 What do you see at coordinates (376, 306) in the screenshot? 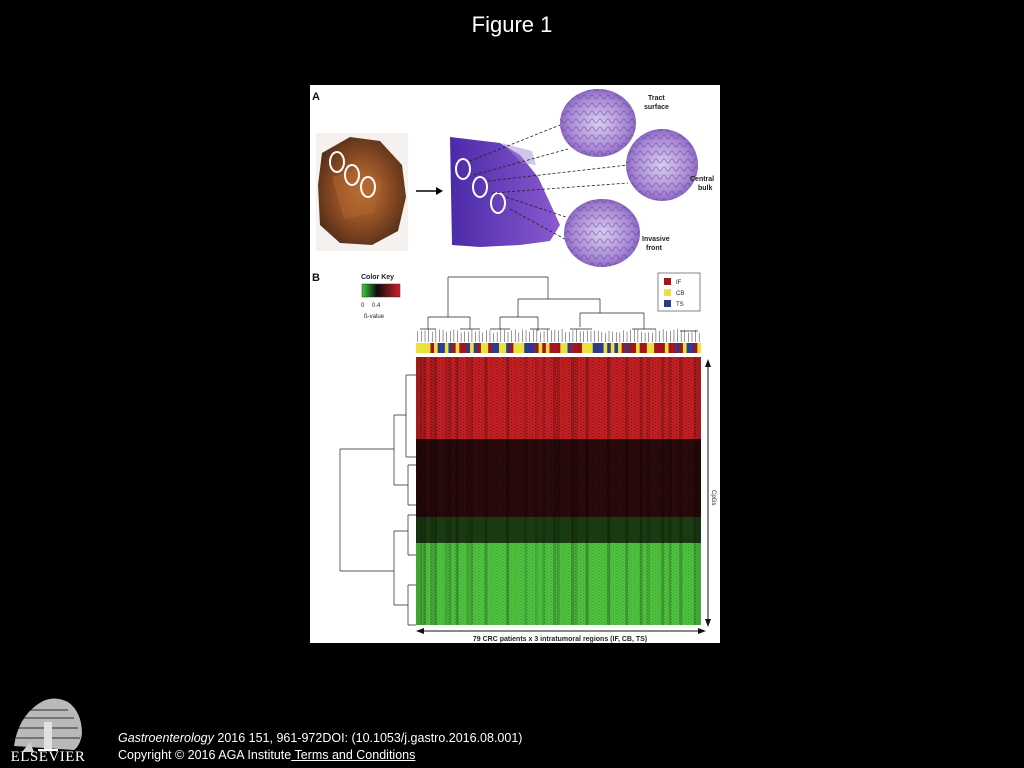
I see `color-key-tick-1: 0.4` at bounding box center [376, 306].